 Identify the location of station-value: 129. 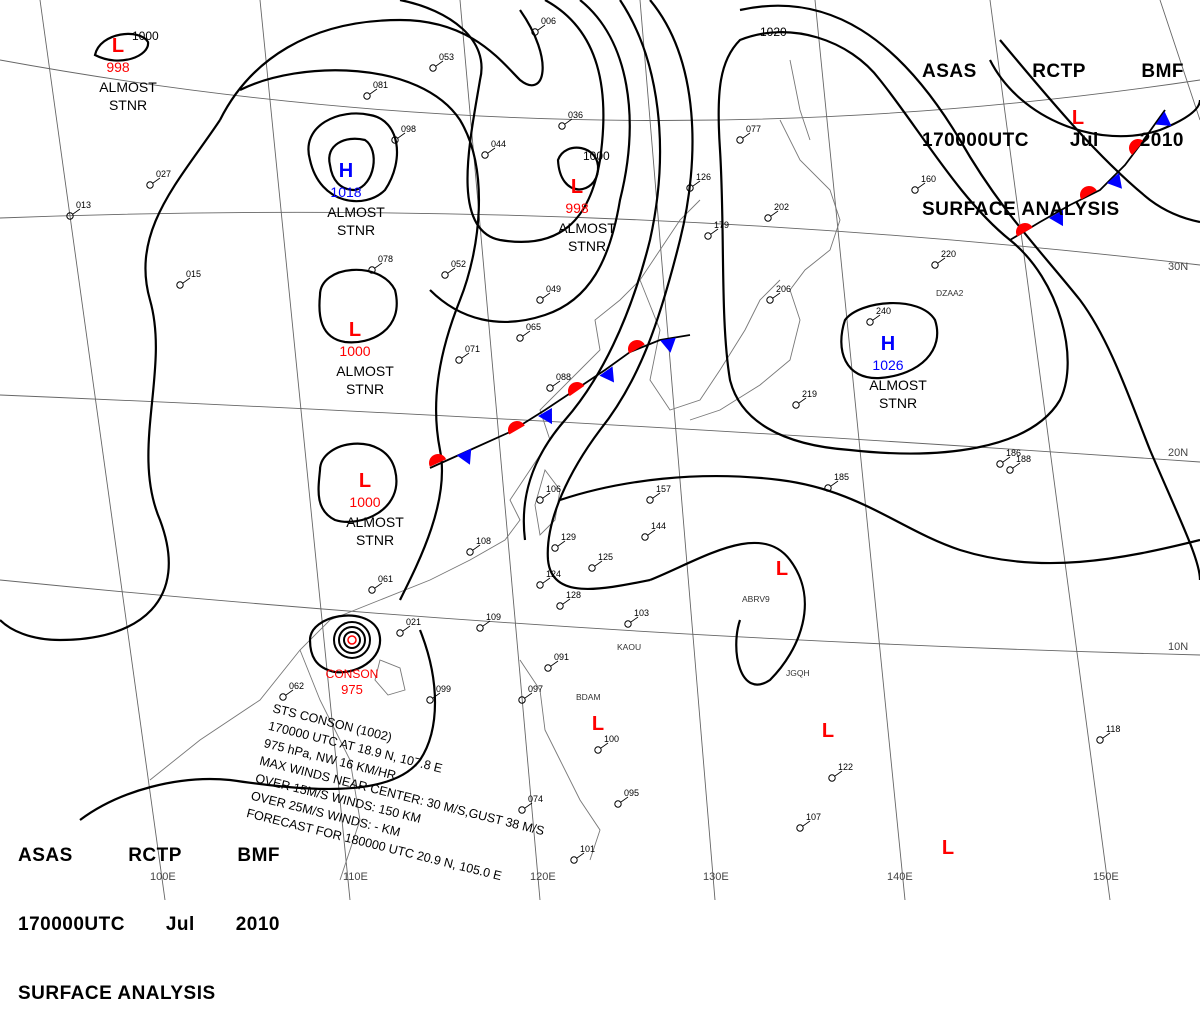
(568, 537).